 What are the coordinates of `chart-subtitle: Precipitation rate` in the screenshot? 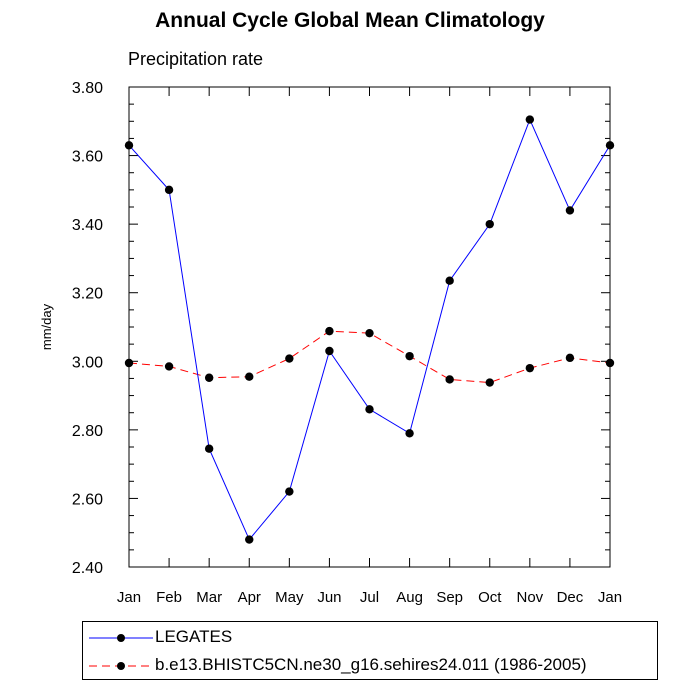 It's located at (196, 59).